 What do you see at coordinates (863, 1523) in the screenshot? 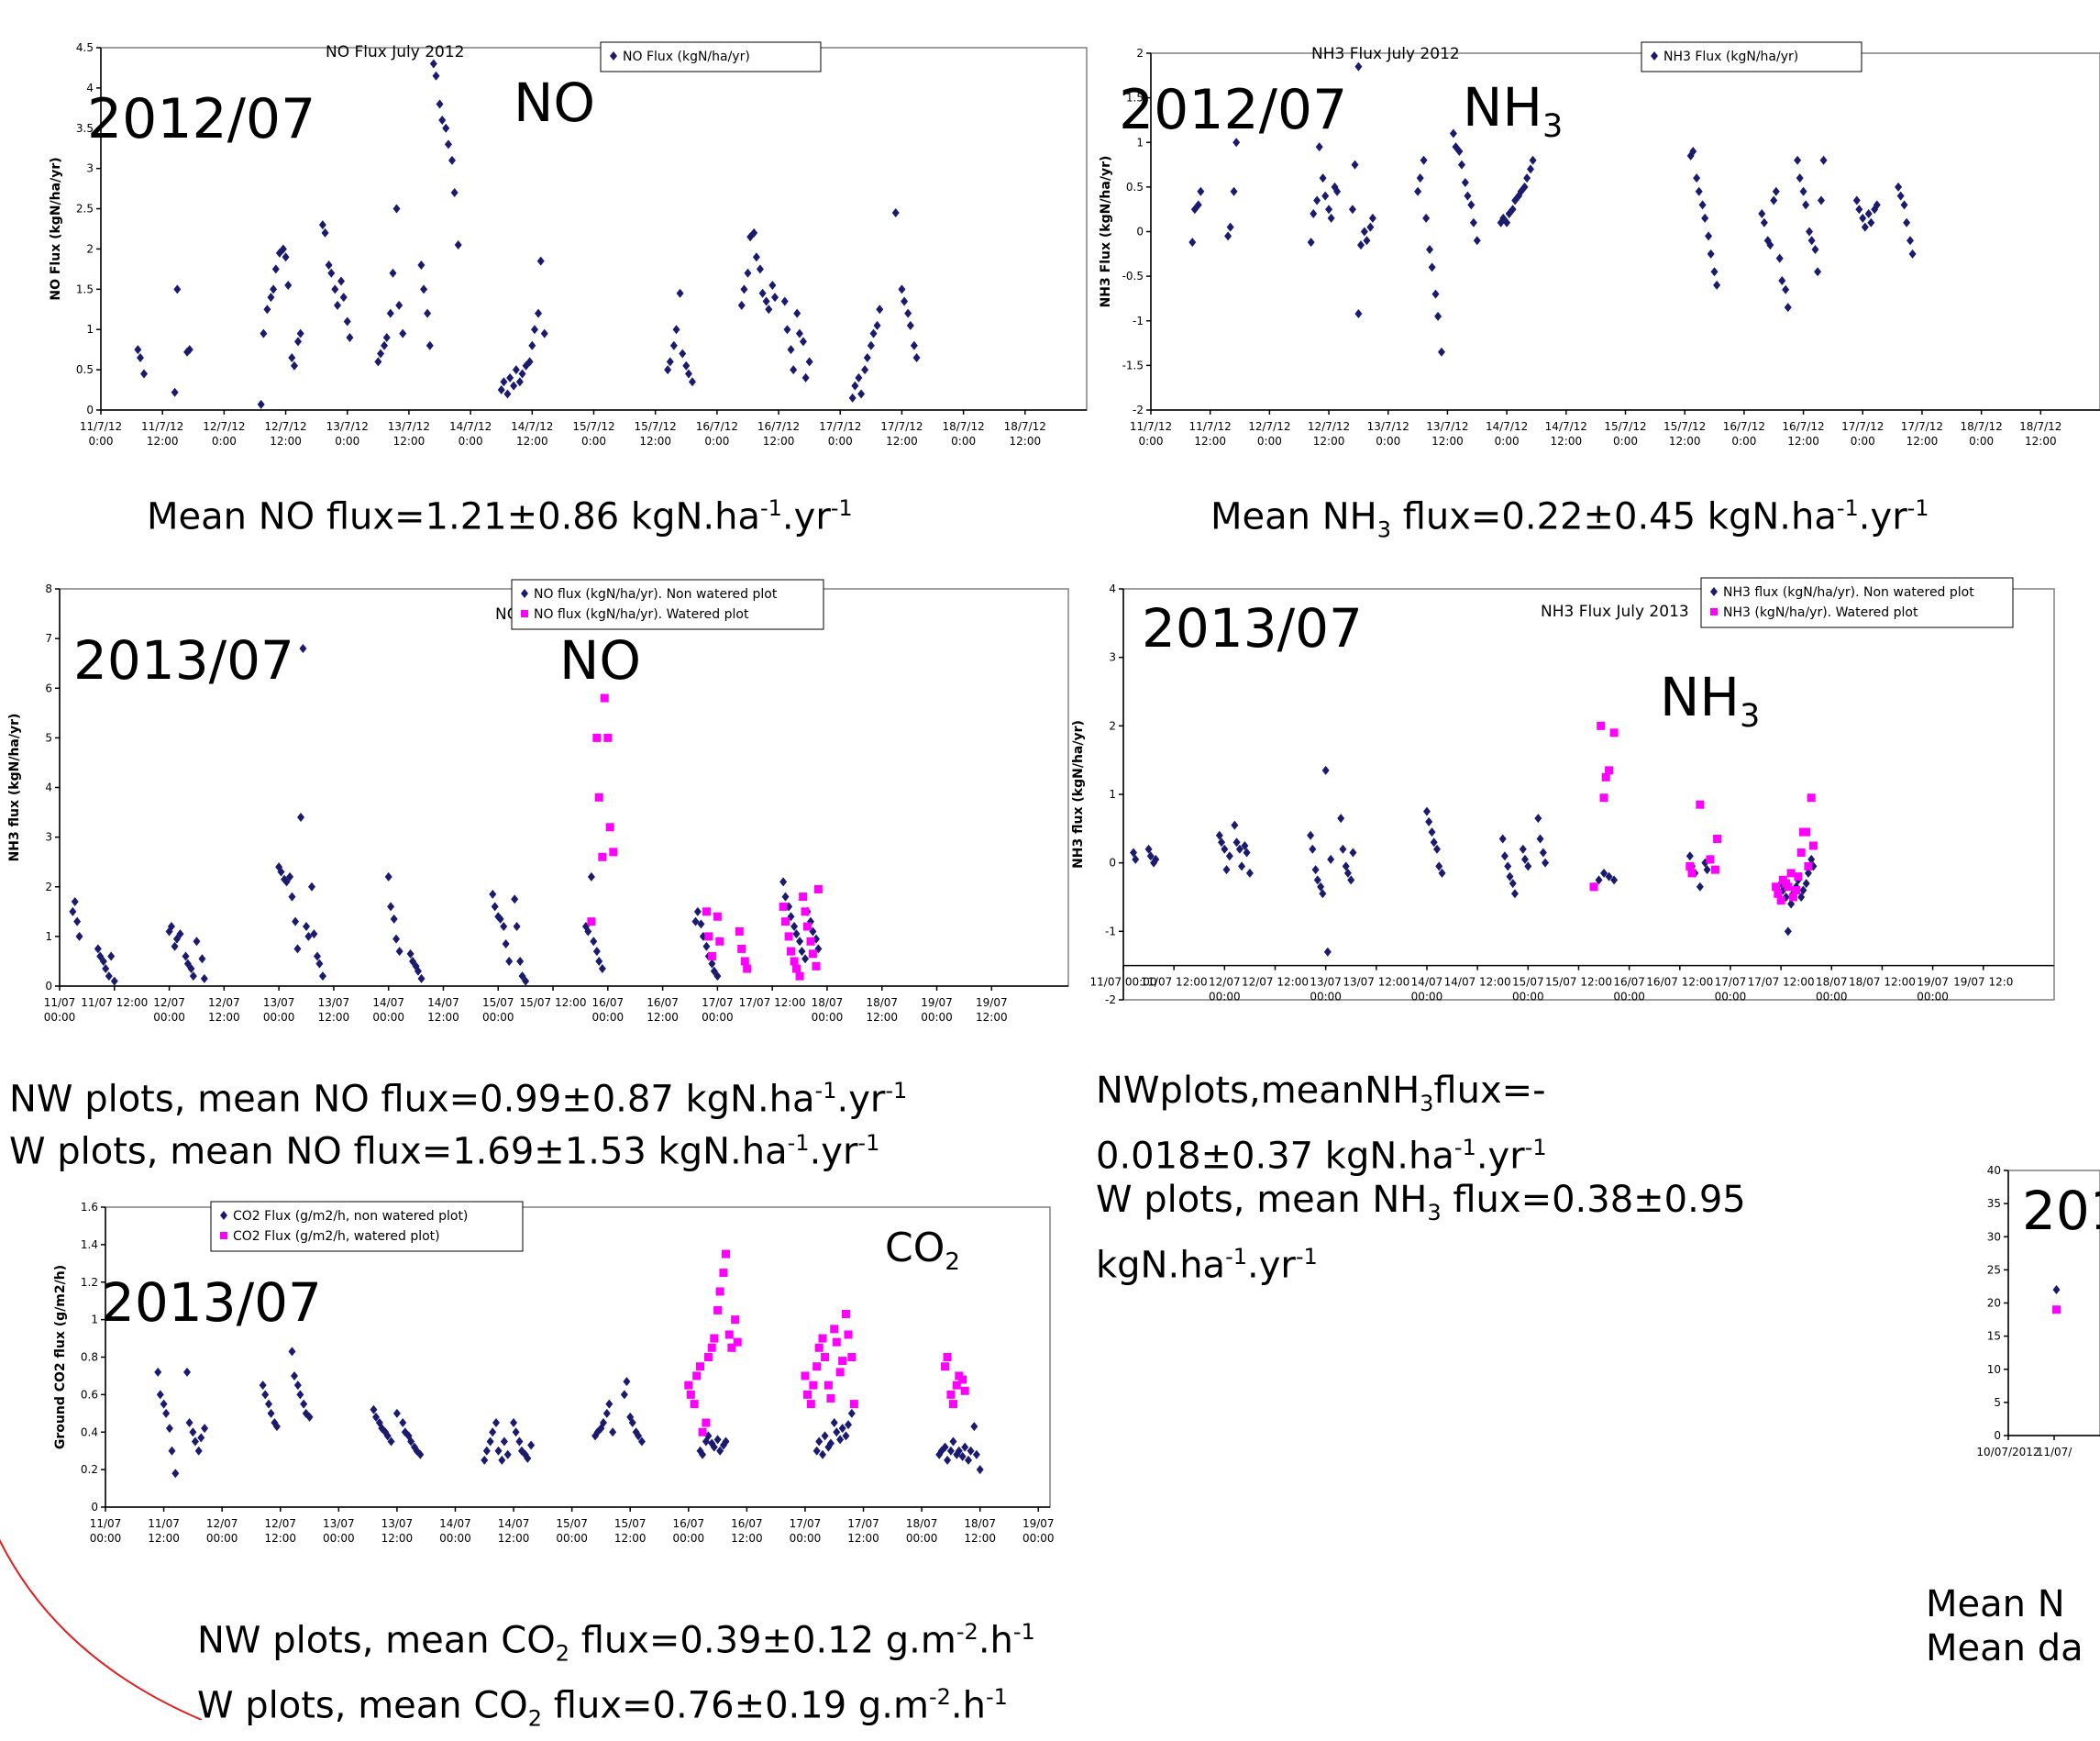
I see `x-tick-label: 17/07` at bounding box center [863, 1523].